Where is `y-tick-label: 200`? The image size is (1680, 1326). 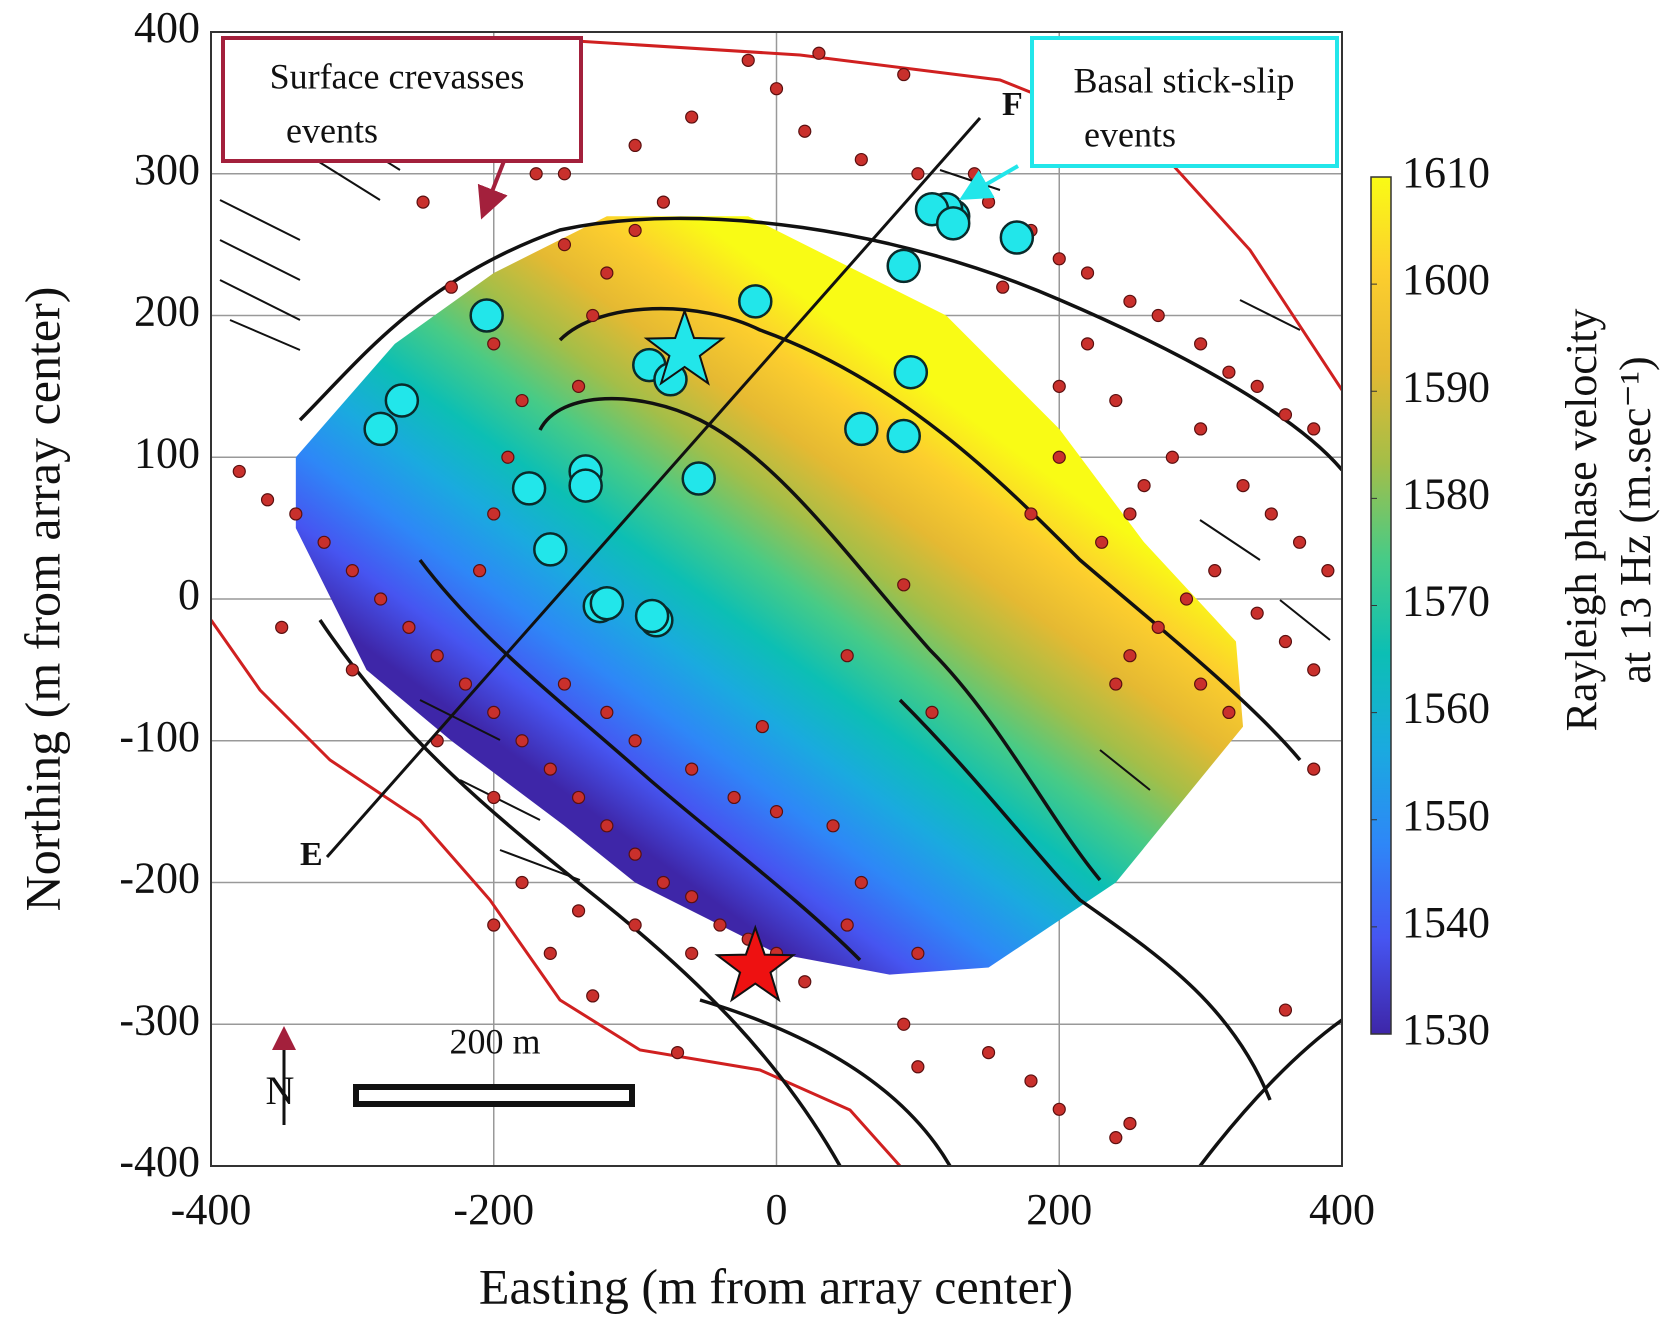
y-tick-label: 200 is located at coordinates (167, 311).